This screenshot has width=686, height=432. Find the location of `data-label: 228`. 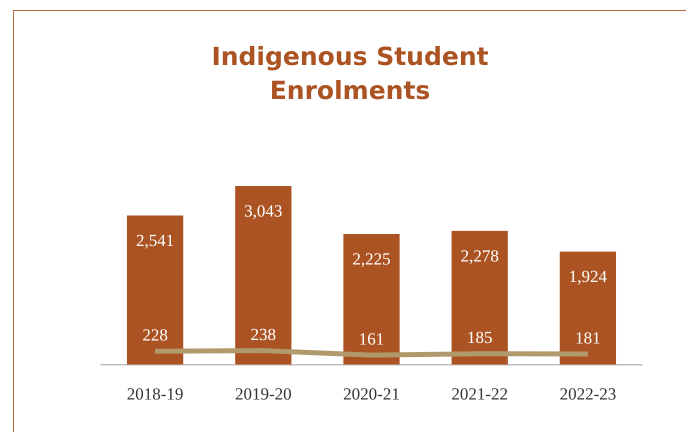

data-label: 228 is located at coordinates (155, 335).